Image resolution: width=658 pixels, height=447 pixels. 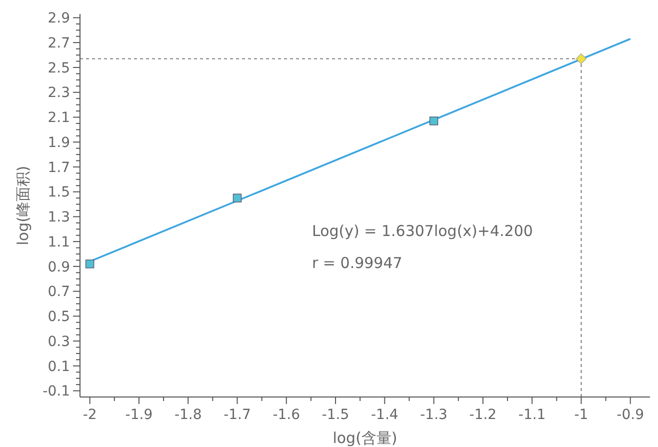 What do you see at coordinates (532, 415) in the screenshot?
I see `x-tick-label: -1.1` at bounding box center [532, 415].